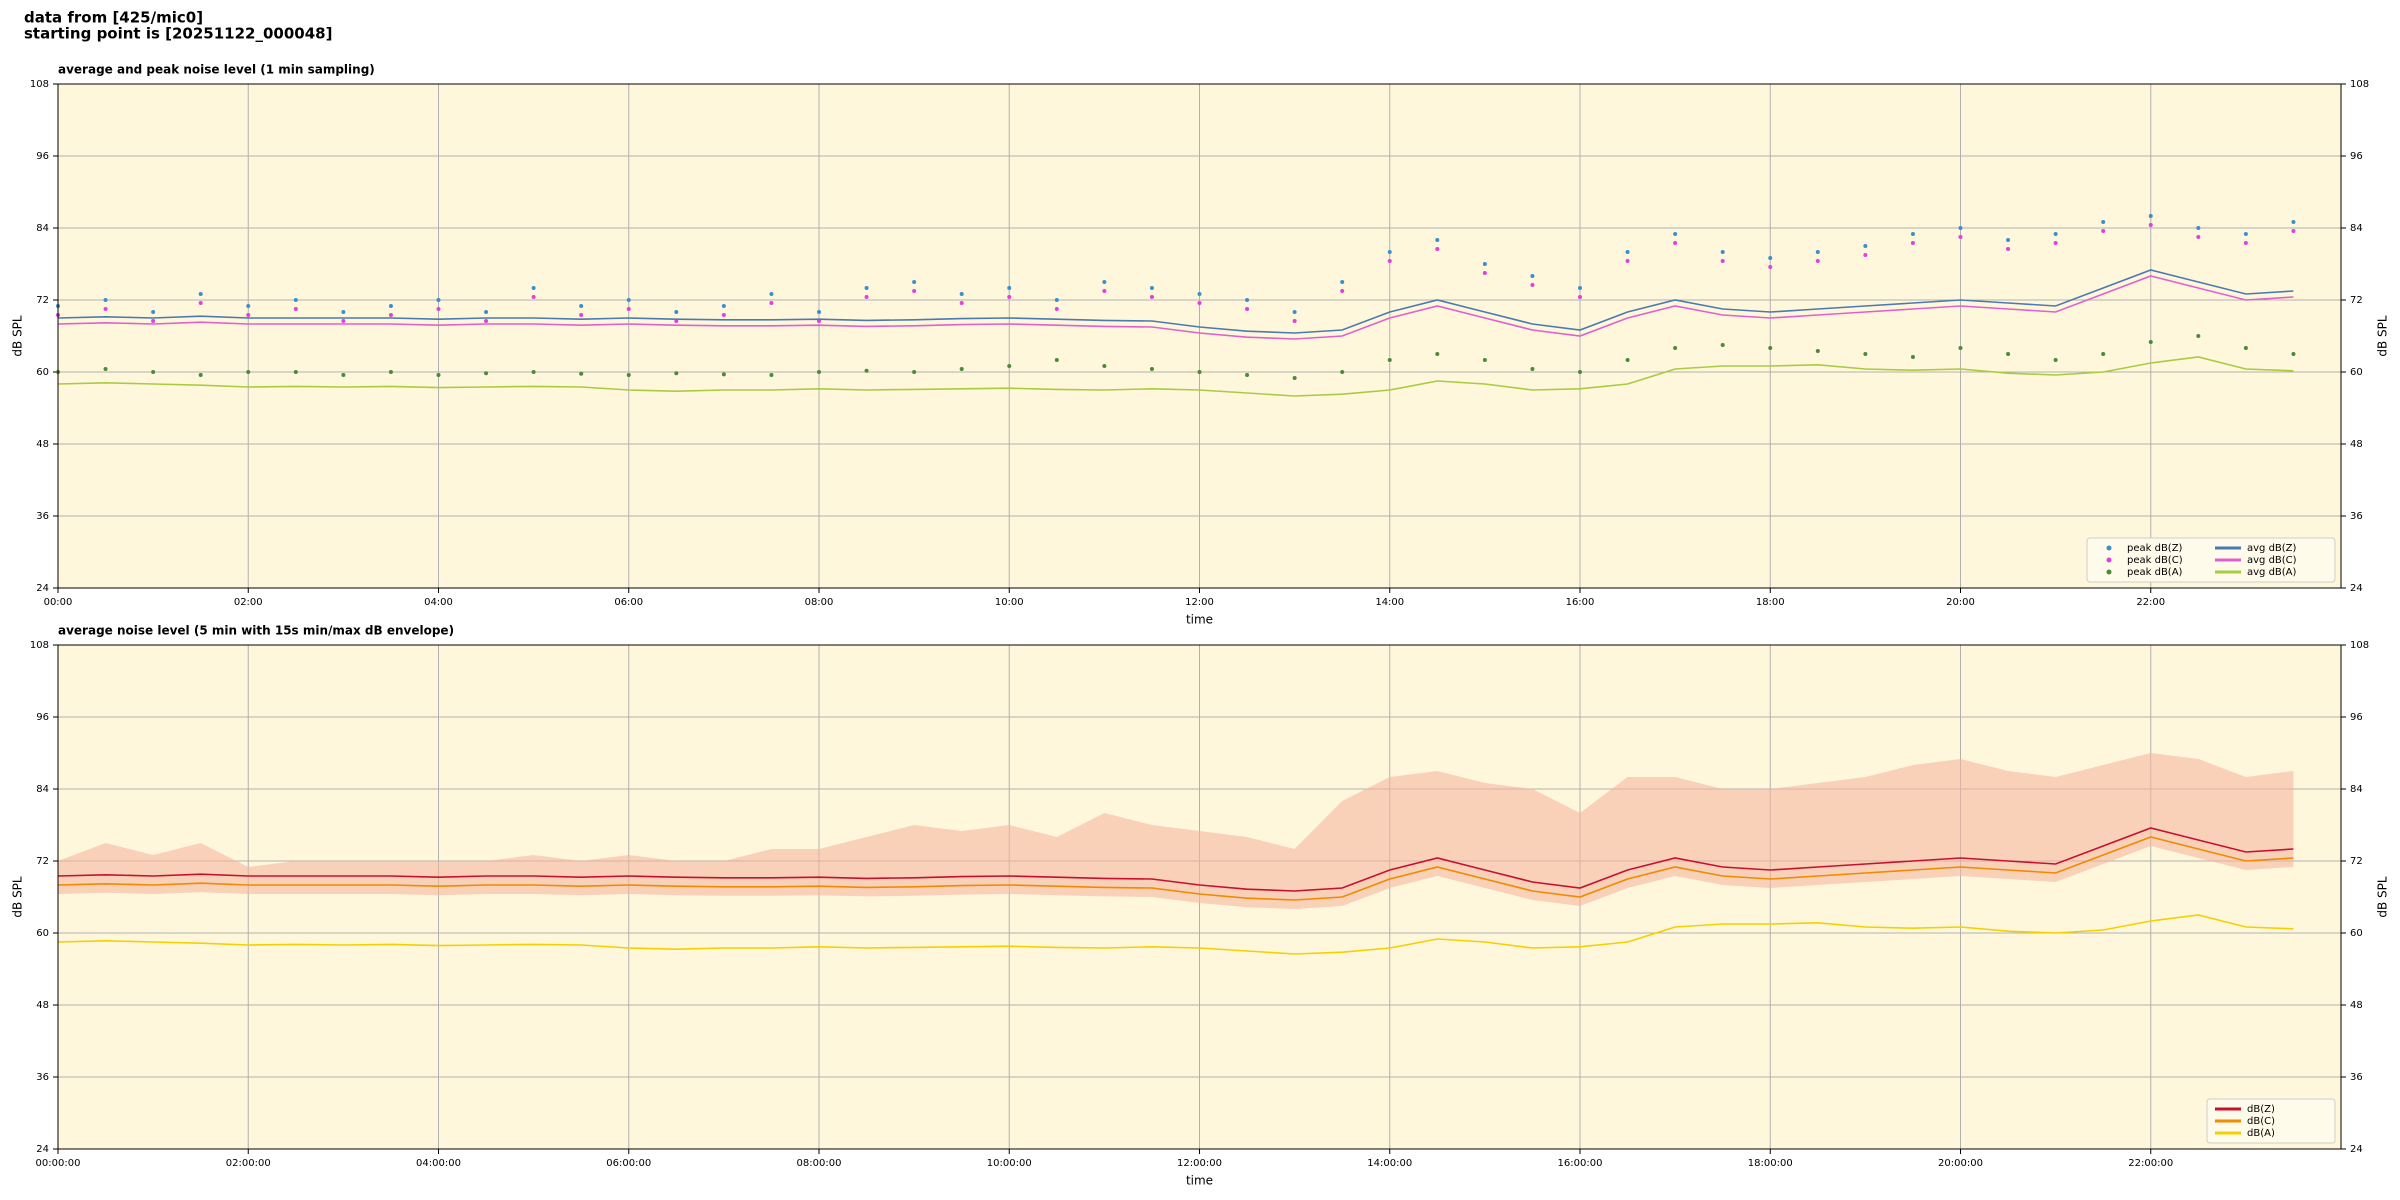 The image size is (2400, 1200). What do you see at coordinates (42, 933) in the screenshot?
I see `y-tick-label: 60` at bounding box center [42, 933].